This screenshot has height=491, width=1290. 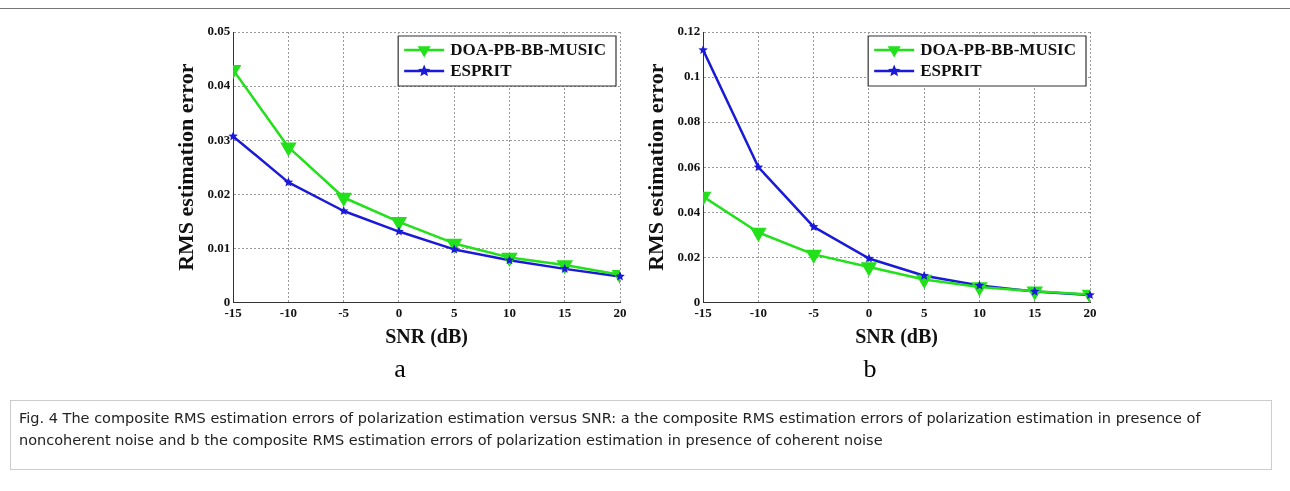 What do you see at coordinates (400, 369) in the screenshot?
I see `text: a` at bounding box center [400, 369].